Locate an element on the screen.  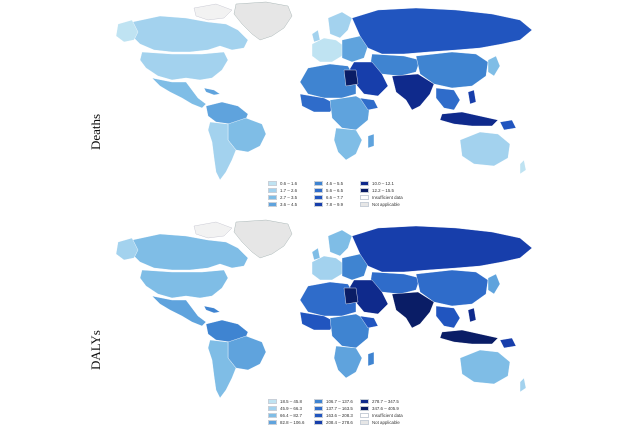
legend-item: 106.7 – 137.6 is located at coordinates (333, 401).